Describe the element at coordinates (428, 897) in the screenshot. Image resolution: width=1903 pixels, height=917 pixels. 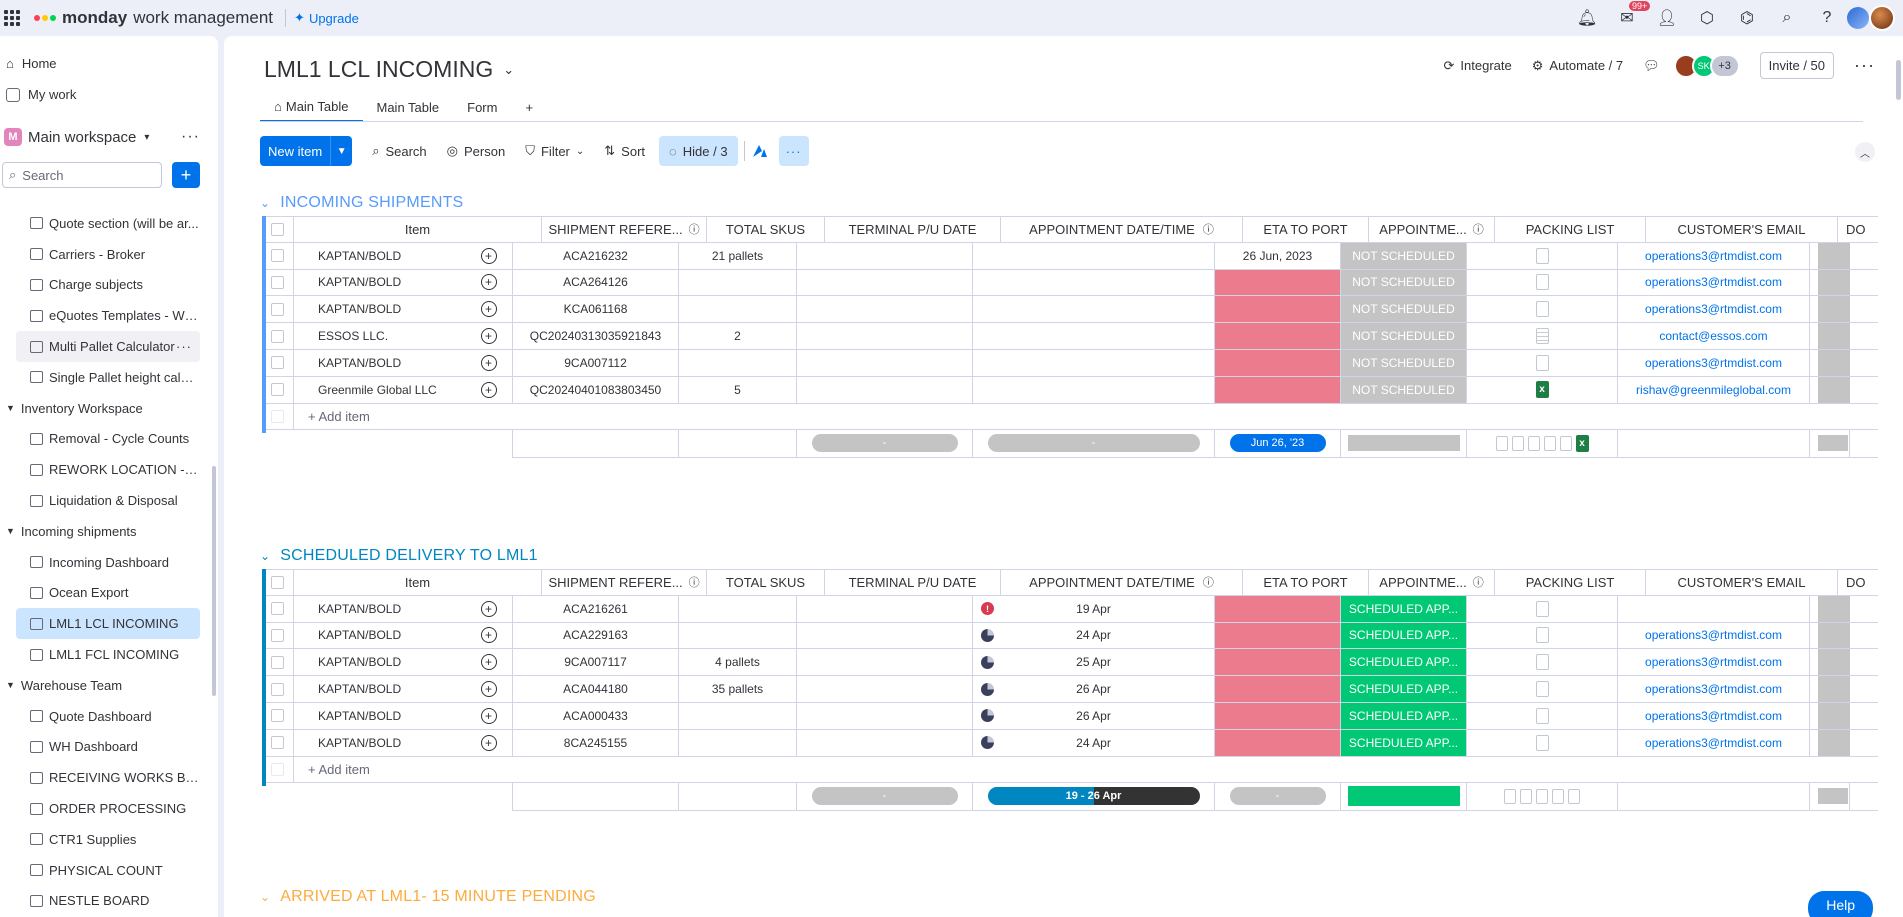
I see `group-title: ⌄ ARRIVED AT LML1- 15 MINUTE PENDING` at that location.